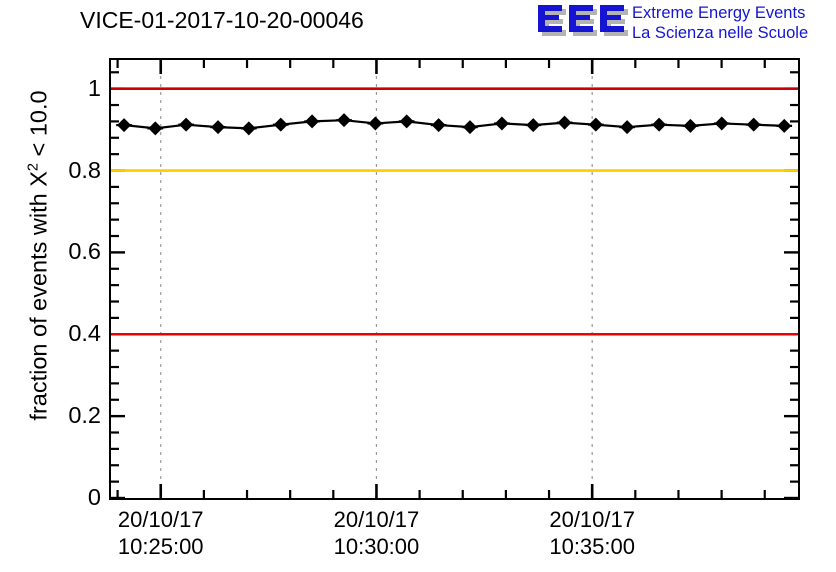 The height and width of the screenshot is (572, 836). I want to click on x-axis-tick-label: 20/10/17 10:30:00, so click(376, 533).